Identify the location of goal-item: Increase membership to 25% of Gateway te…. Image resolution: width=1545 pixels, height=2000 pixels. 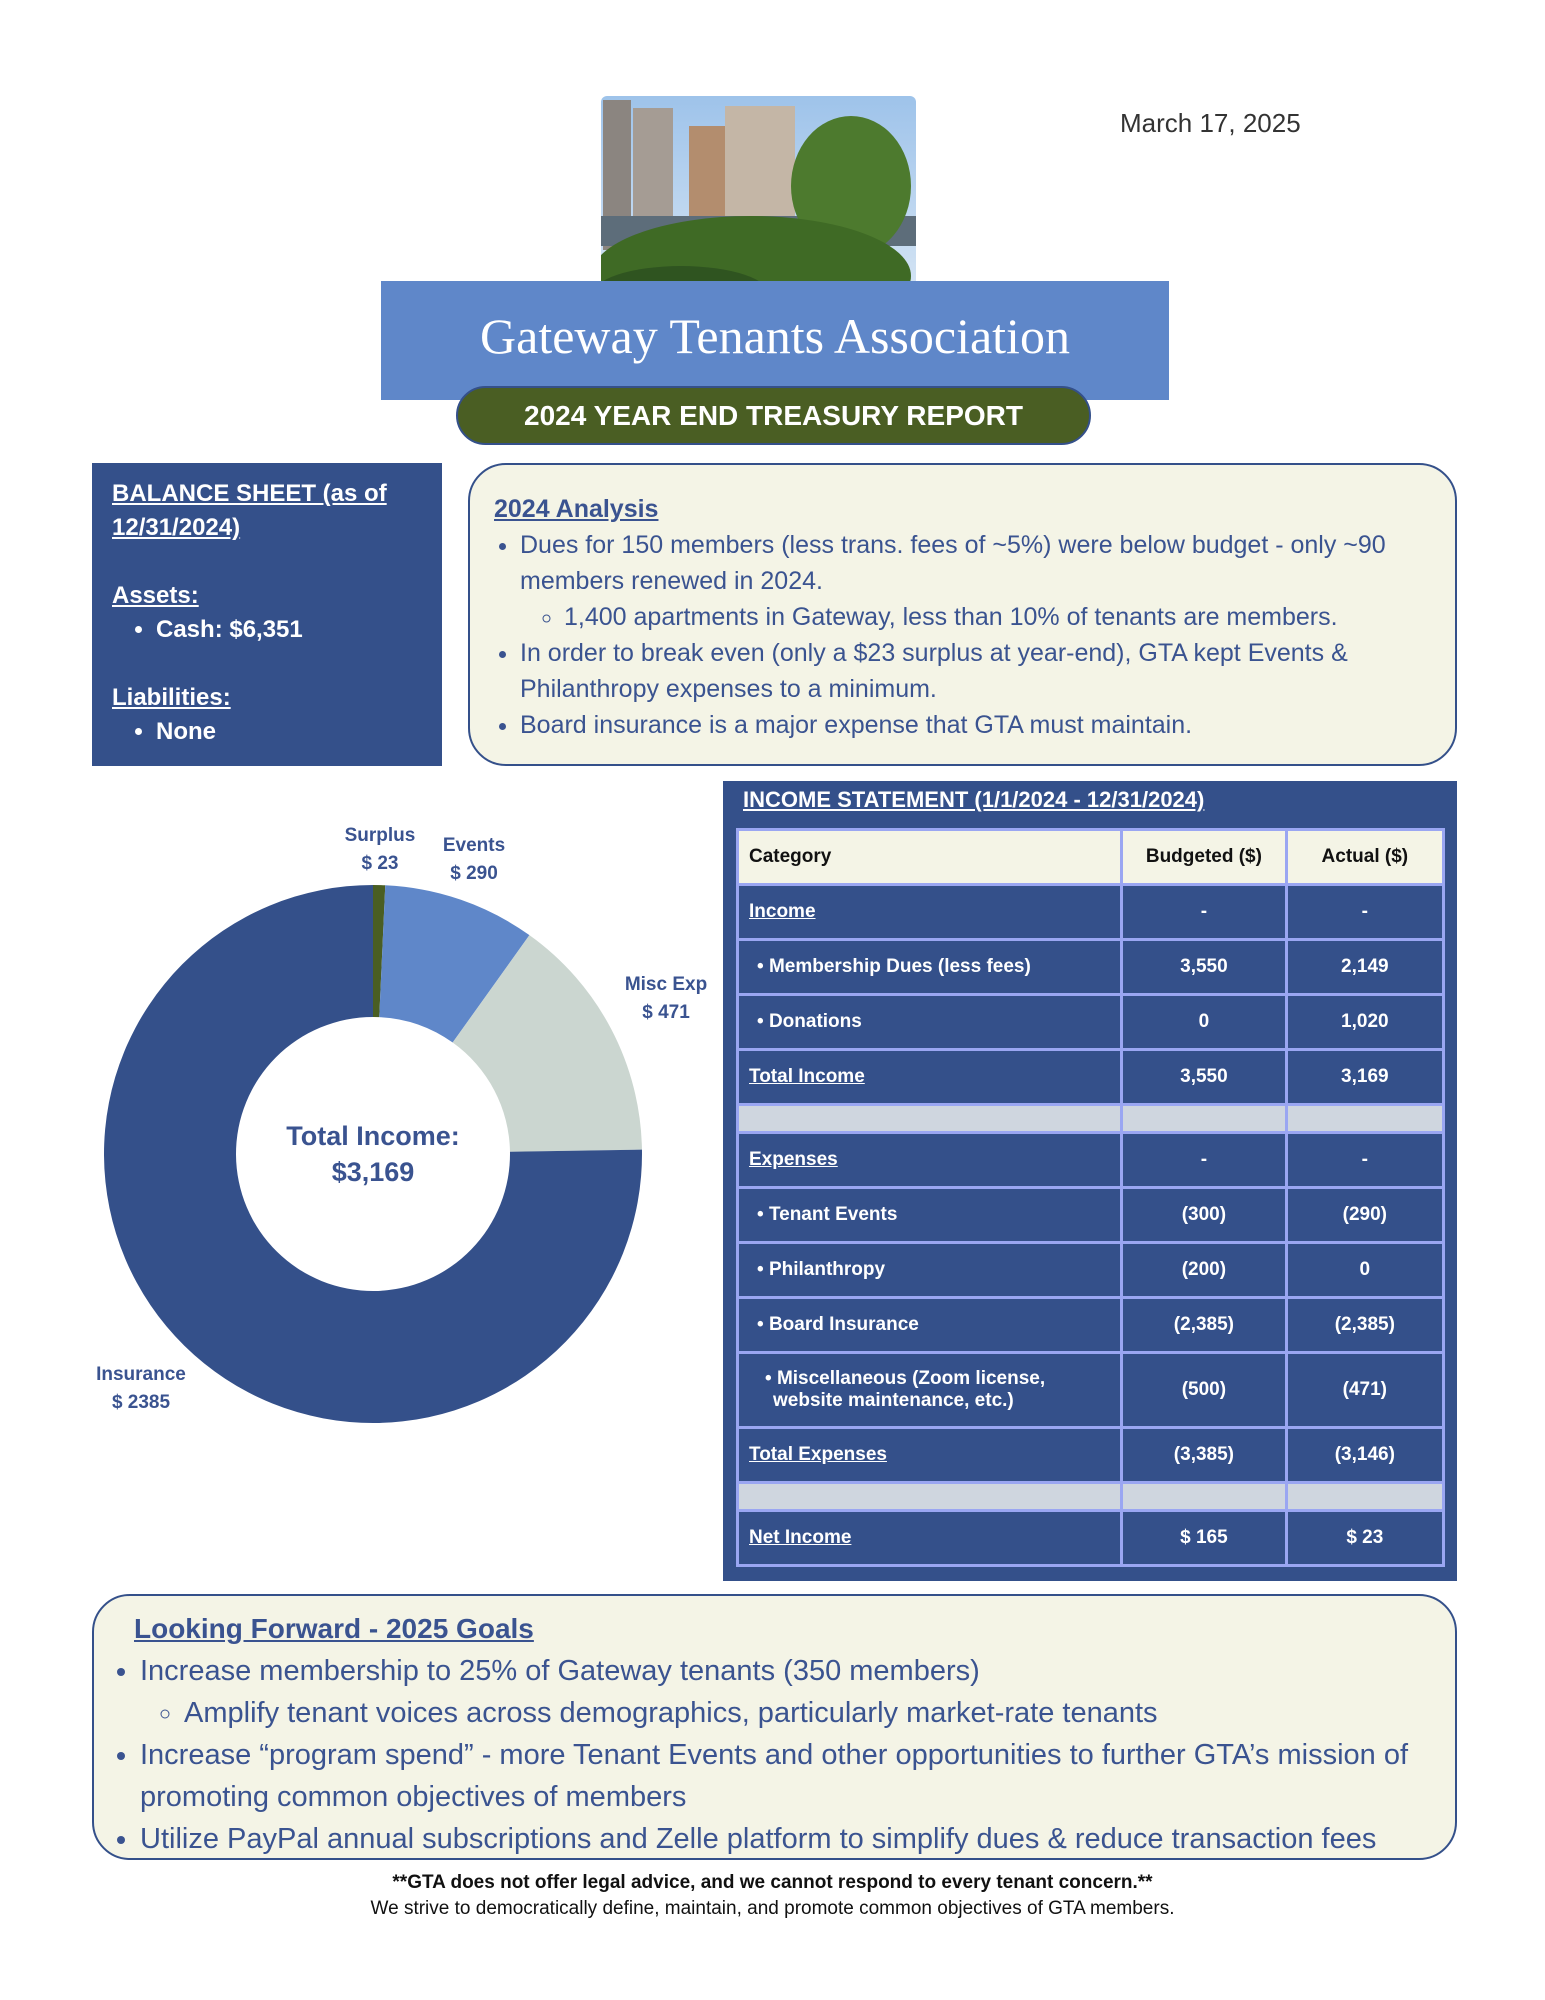
(792, 1692).